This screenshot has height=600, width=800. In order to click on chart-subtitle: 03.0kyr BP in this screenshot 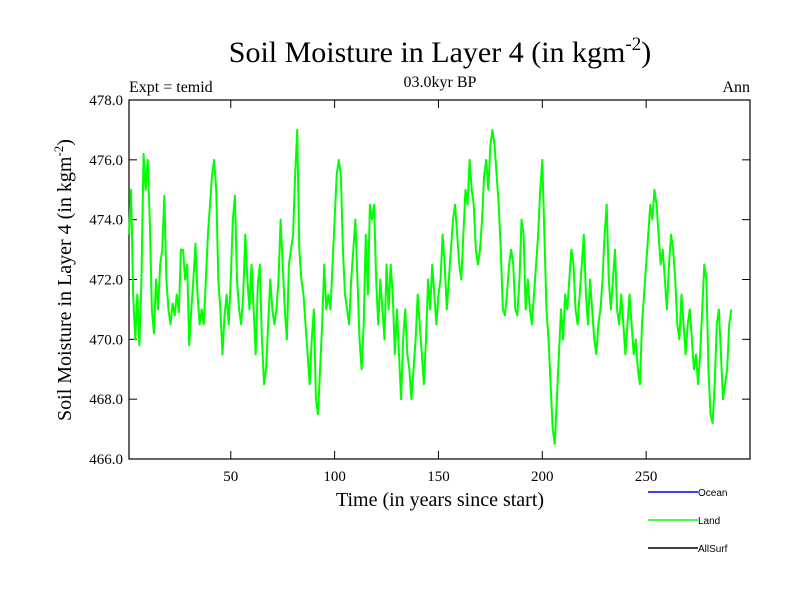, I will do `click(440, 82)`.